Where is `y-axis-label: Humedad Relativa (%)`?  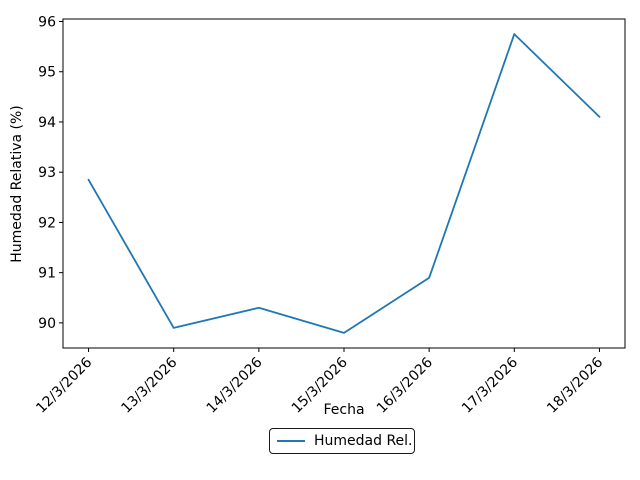 y-axis-label: Humedad Relativa (%) is located at coordinates (17, 184).